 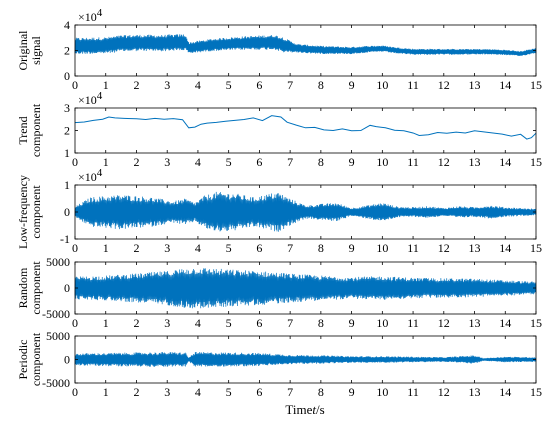 What do you see at coordinates (67, 25) in the screenshot?
I see `y-tick-label: 4` at bounding box center [67, 25].